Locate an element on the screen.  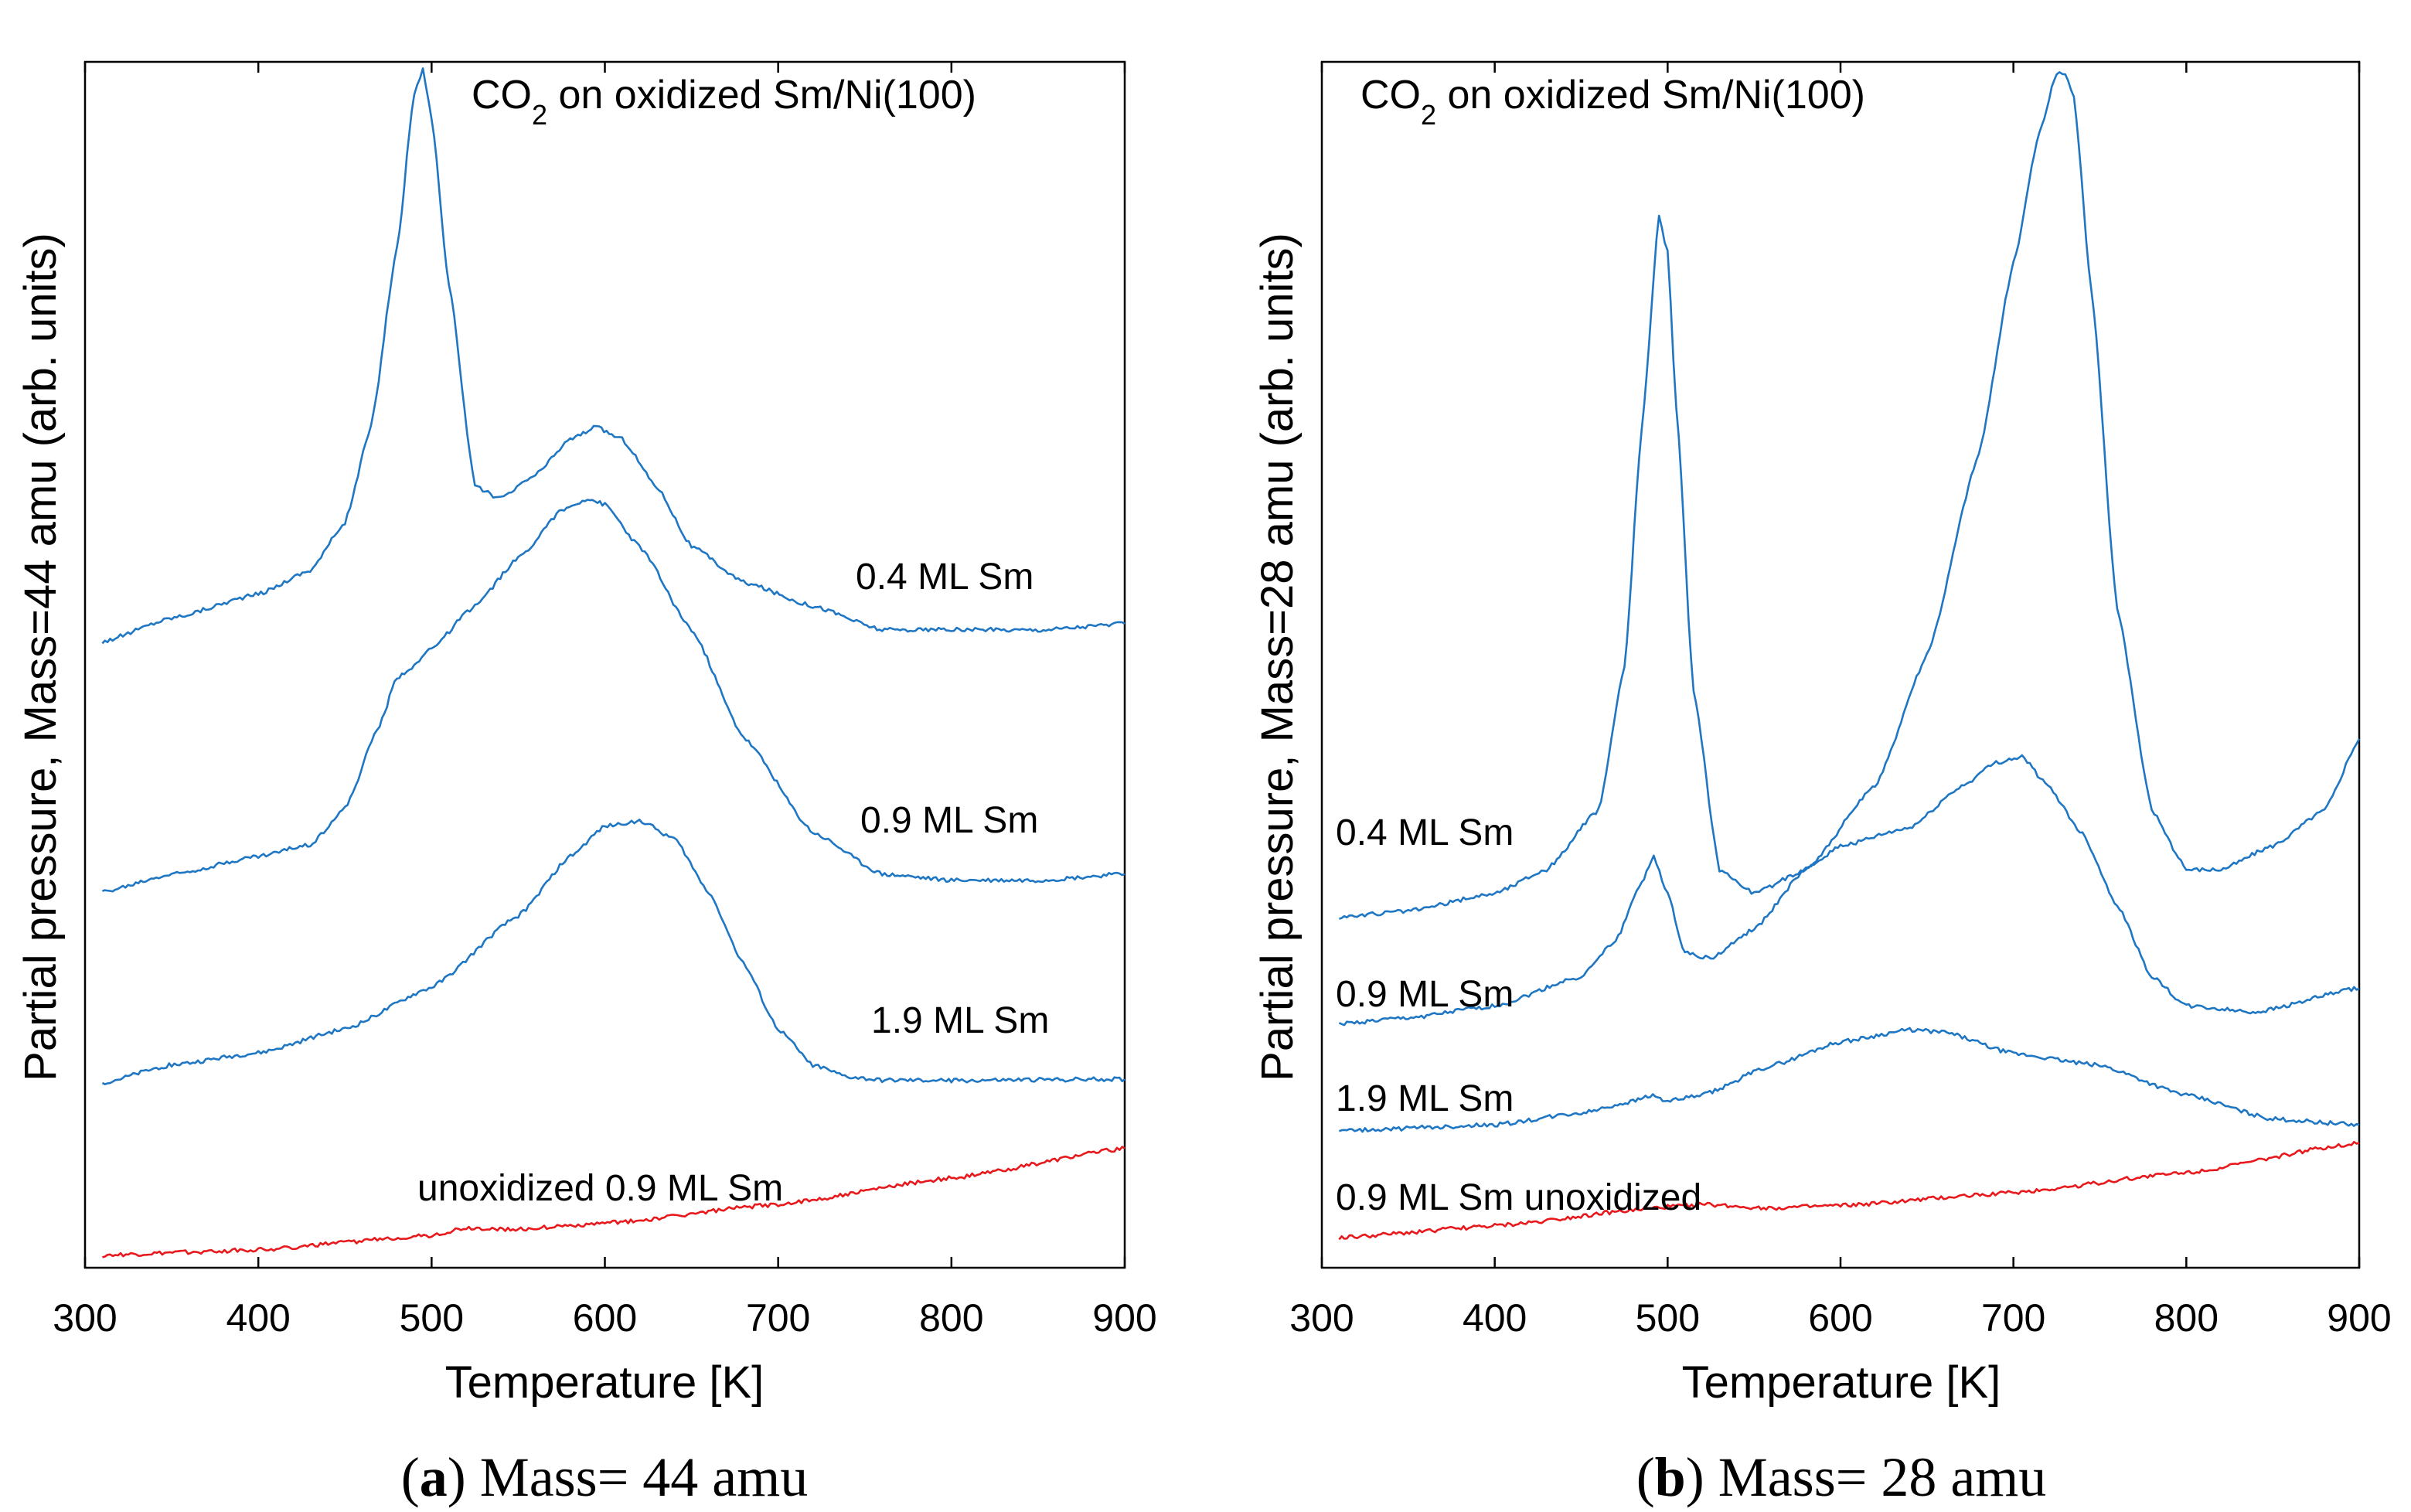
x-axis-label-b: Temperature [K] is located at coordinates (1841, 1382).